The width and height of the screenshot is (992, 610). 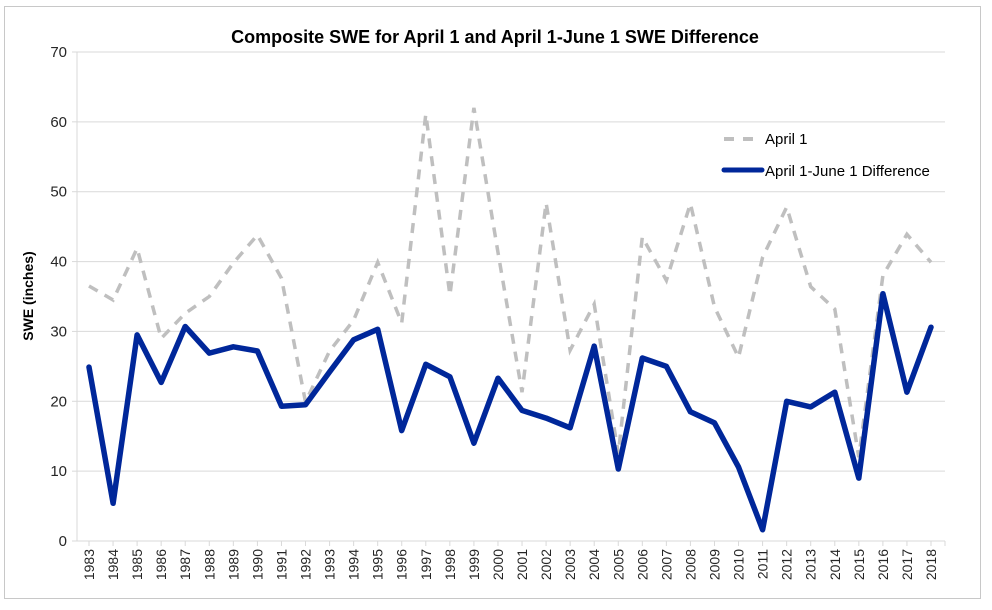 I want to click on x-tick-label: 1985, so click(x=137, y=564).